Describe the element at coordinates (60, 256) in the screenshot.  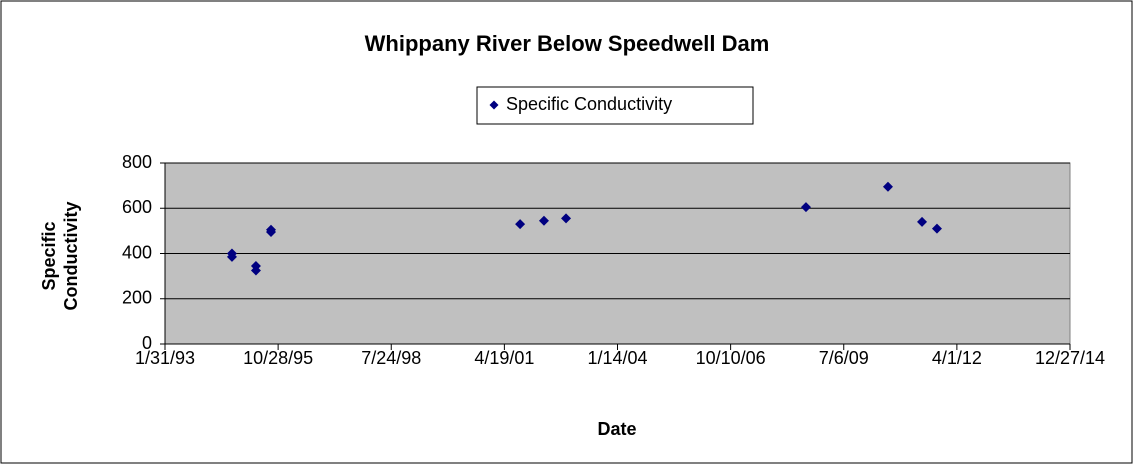
I see `y-axis-label: Specific Conductivity` at that location.